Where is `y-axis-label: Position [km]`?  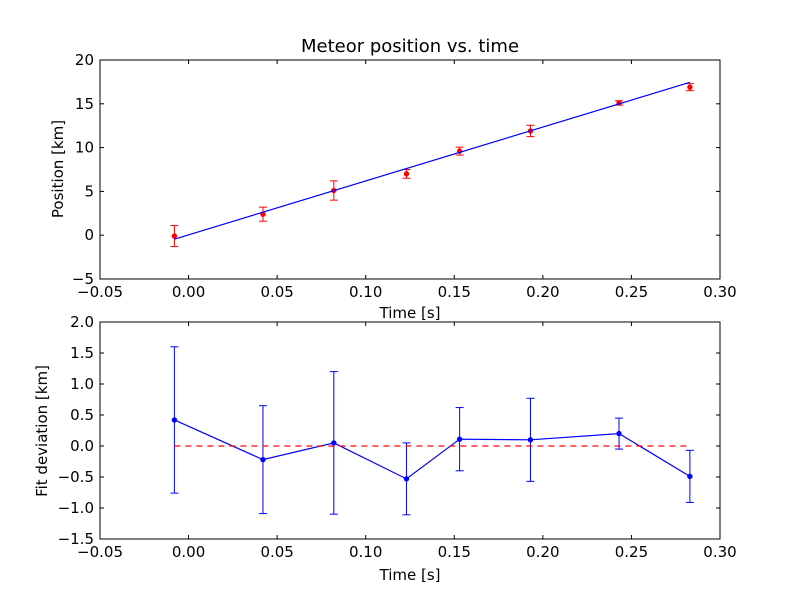 y-axis-label: Position [km] is located at coordinates (58, 169).